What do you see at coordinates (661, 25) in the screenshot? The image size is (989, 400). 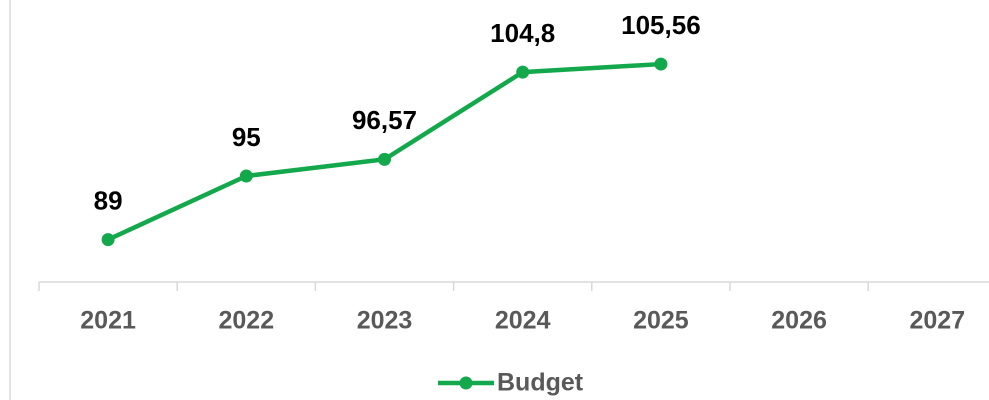 I see `data-label: 105,56` at bounding box center [661, 25].